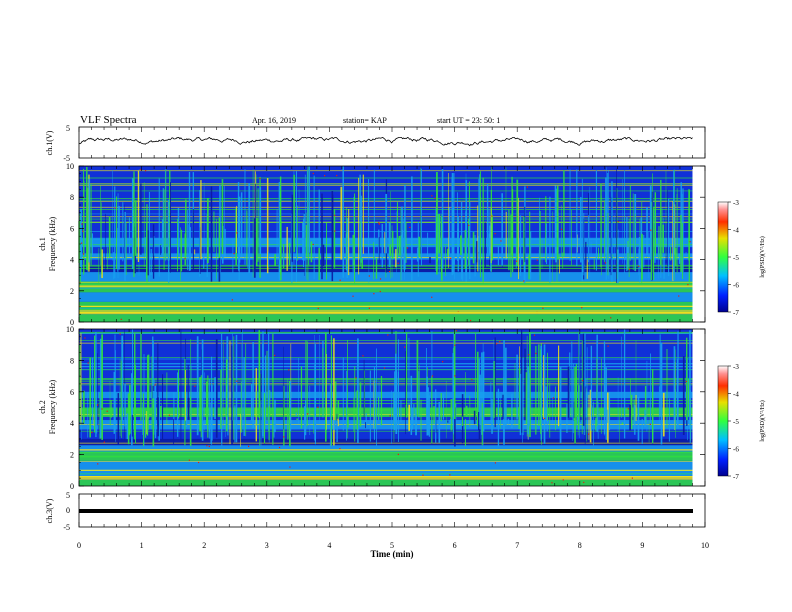 This screenshot has height=612, width=792. I want to click on ch1-waveform-line, so click(385, 142).